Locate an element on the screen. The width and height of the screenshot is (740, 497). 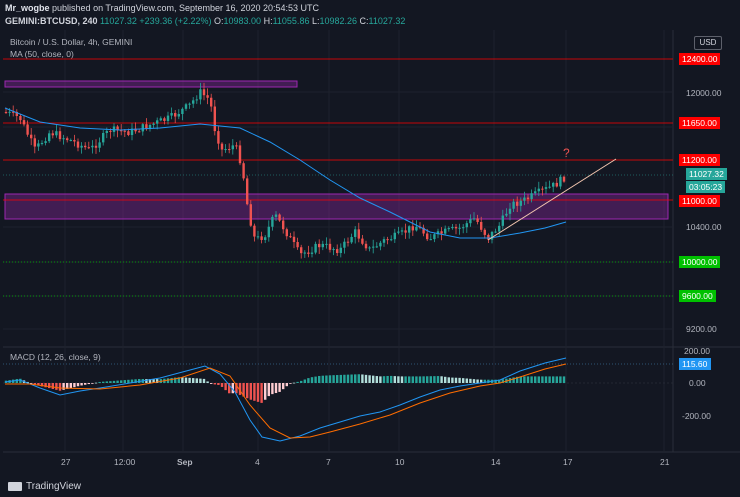
ma-legend: MA (50, close, 0) is located at coordinates (42, 54).